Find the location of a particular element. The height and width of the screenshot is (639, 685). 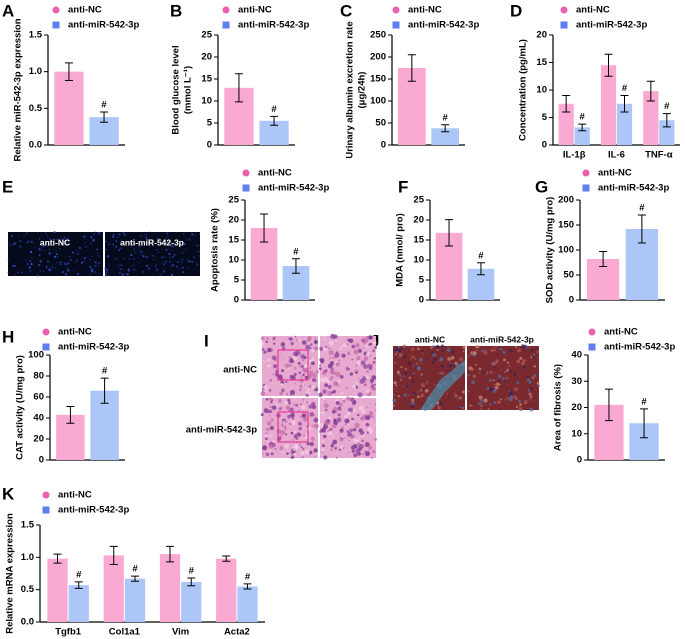

y-tick-label: 1.0 is located at coordinates (27, 557).